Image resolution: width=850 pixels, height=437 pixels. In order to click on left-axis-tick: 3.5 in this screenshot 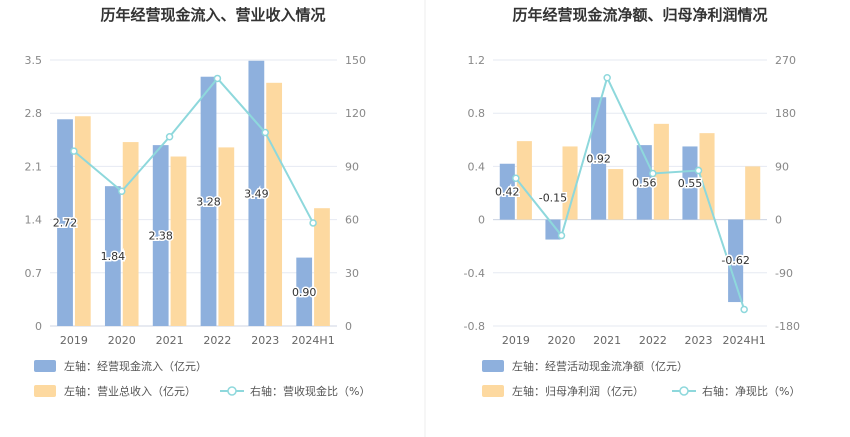, I will do `click(34, 60)`.